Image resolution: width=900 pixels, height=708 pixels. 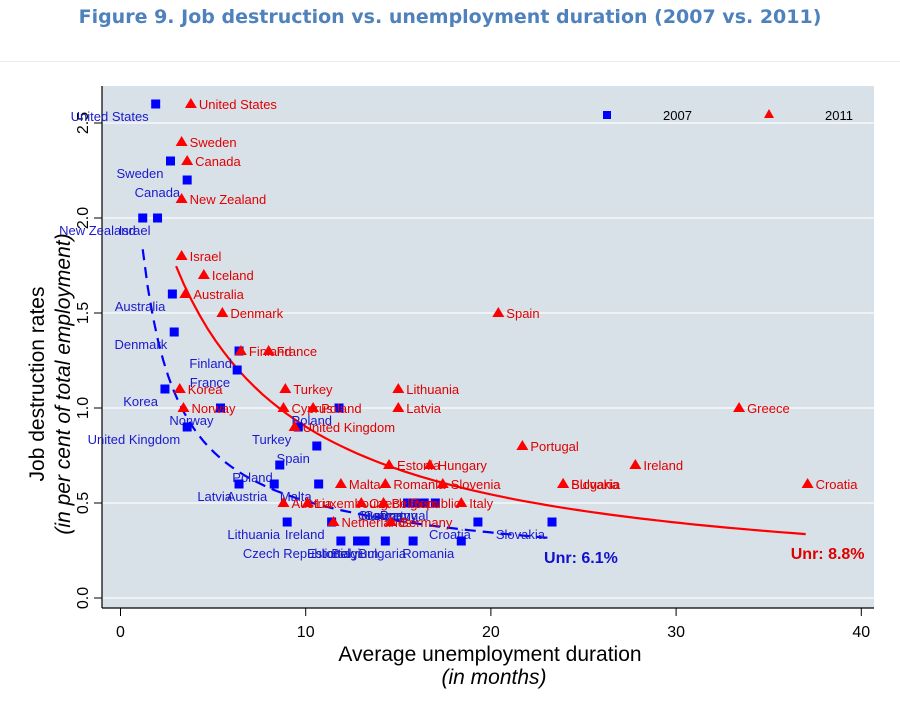 I want to click on point-label-2007: Finland, so click(x=210, y=363).